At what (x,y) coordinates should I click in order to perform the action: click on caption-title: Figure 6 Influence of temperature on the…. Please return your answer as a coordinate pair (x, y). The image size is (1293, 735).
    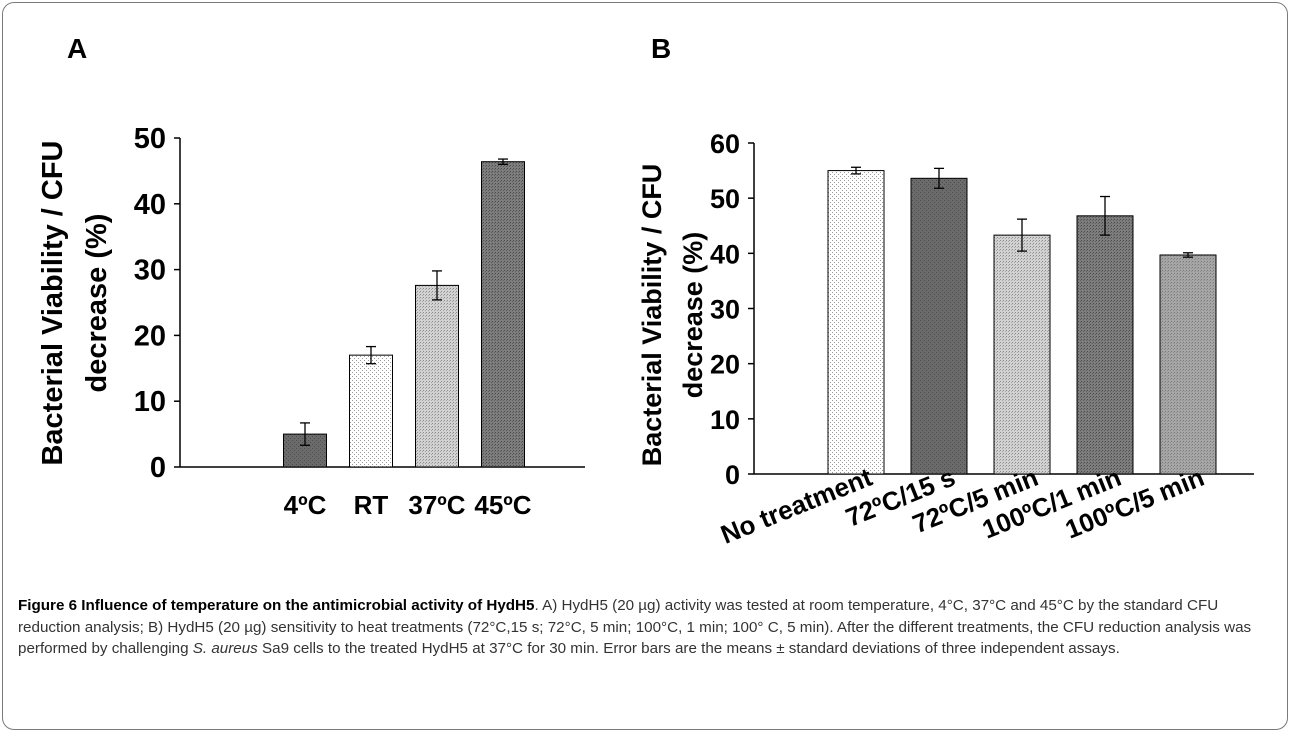
    Looking at the image, I should click on (276, 605).